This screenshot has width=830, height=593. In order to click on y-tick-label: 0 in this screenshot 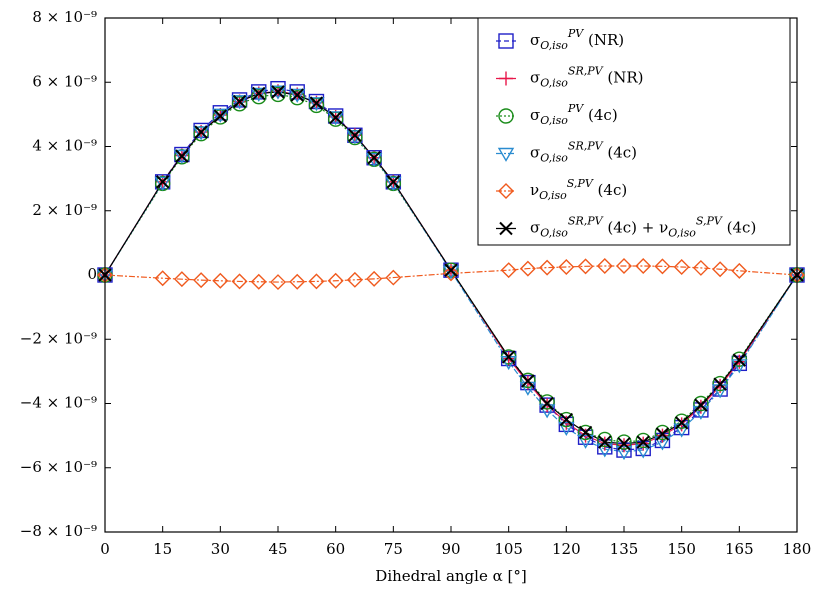, I will do `click(92, 274)`.